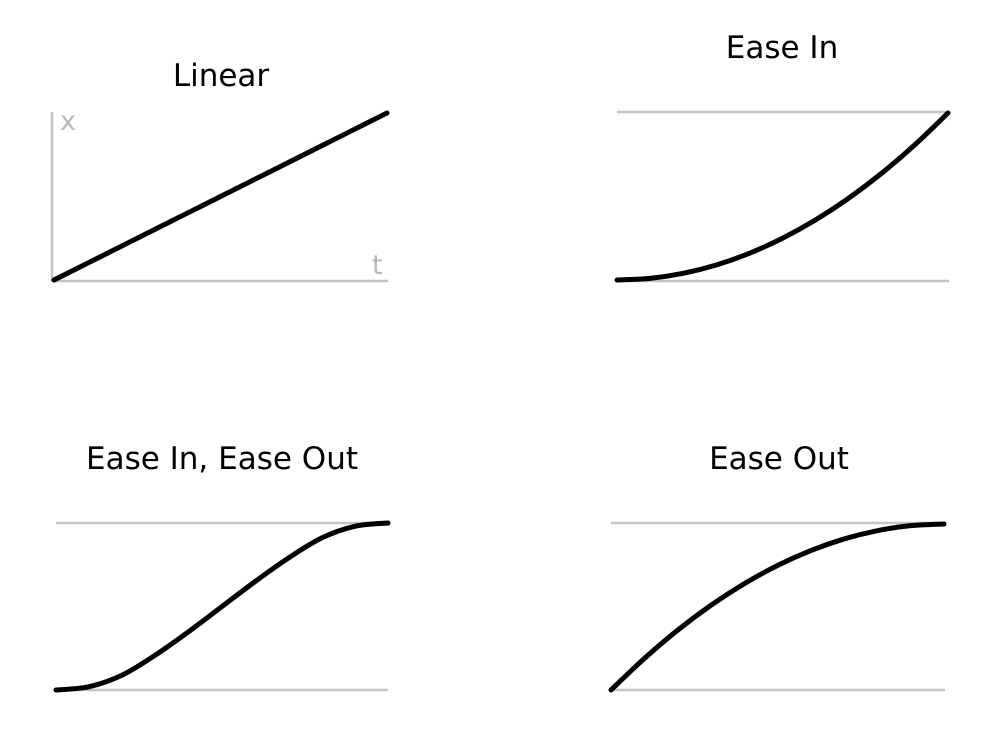 This screenshot has height=743, width=1001. What do you see at coordinates (68, 121) in the screenshot?
I see `y-axis-label: x` at bounding box center [68, 121].